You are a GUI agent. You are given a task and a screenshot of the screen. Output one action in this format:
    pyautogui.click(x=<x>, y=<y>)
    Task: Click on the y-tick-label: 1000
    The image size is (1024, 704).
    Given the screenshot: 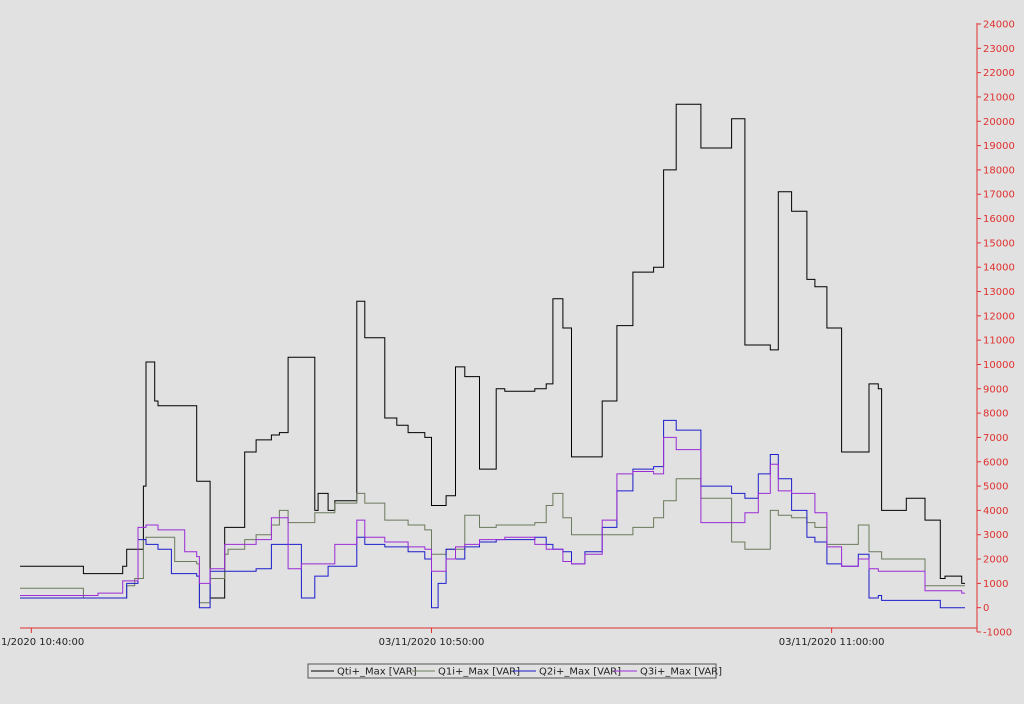 What is the action you would take?
    pyautogui.click(x=995, y=584)
    